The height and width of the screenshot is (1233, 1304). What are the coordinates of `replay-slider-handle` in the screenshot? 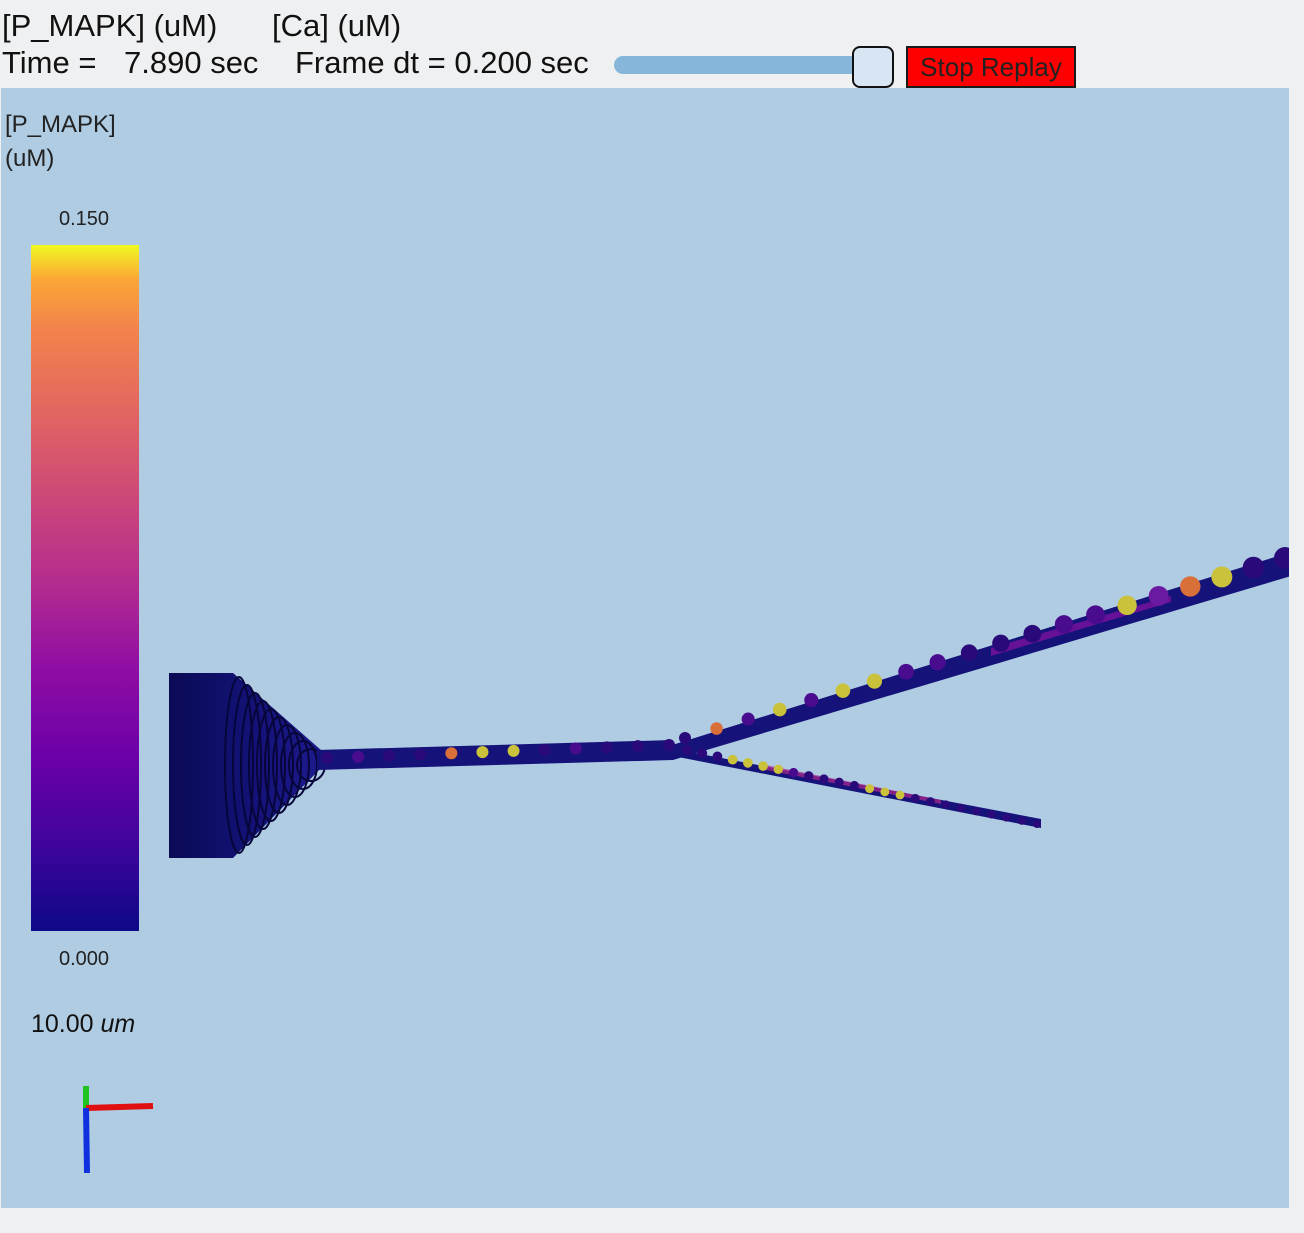 It's located at (872, 67).